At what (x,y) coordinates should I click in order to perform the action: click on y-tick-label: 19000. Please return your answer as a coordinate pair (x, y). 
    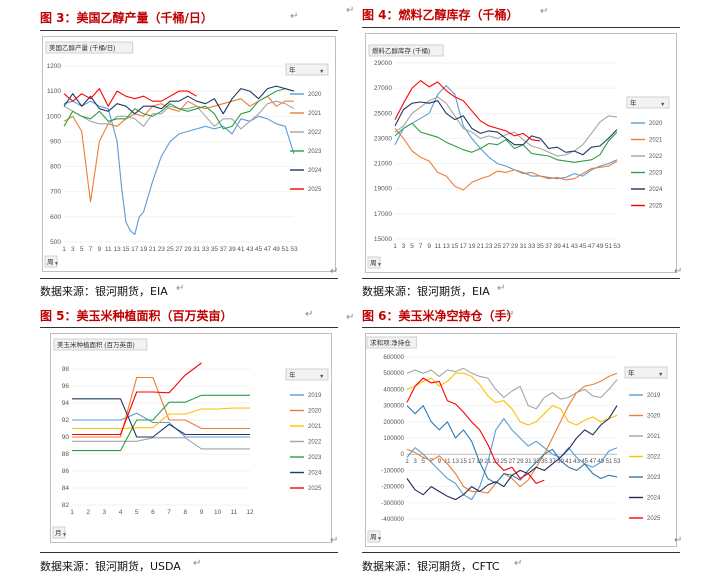
    Looking at the image, I should click on (383, 189).